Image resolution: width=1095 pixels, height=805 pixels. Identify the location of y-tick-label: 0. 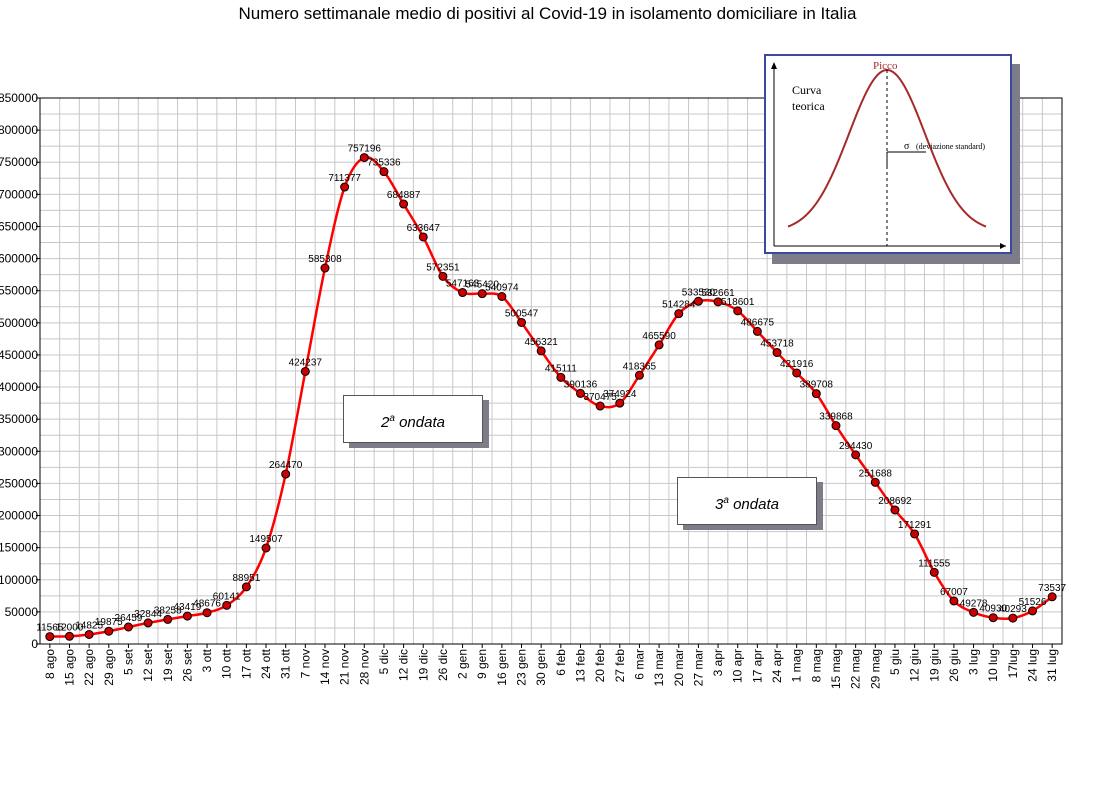
(34, 644).